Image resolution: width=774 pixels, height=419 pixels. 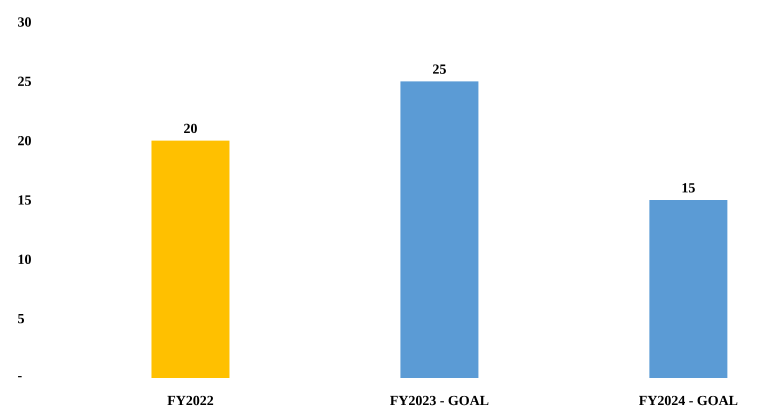 What do you see at coordinates (24, 259) in the screenshot?
I see `y-tick-label: 10` at bounding box center [24, 259].